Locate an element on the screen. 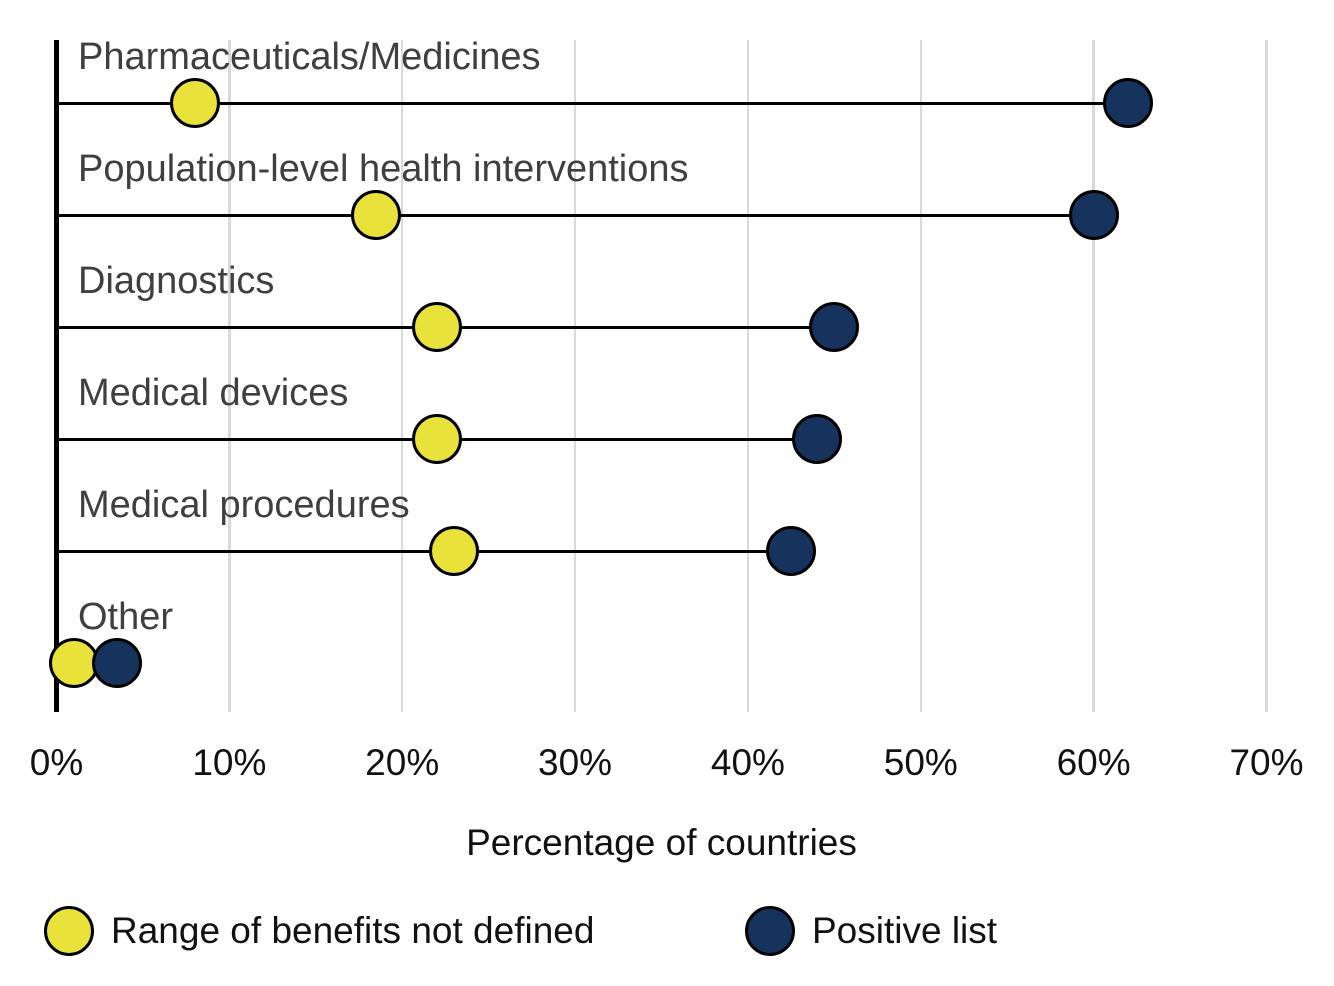 The image size is (1334, 986). x-tick-label: 60% is located at coordinates (1093, 762).